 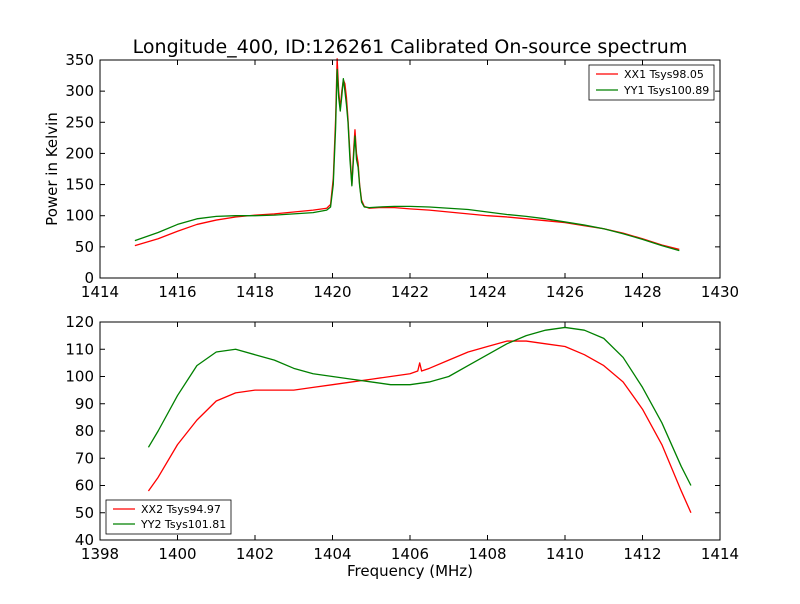 I want to click on x-tick-label: 1422, so click(x=410, y=292).